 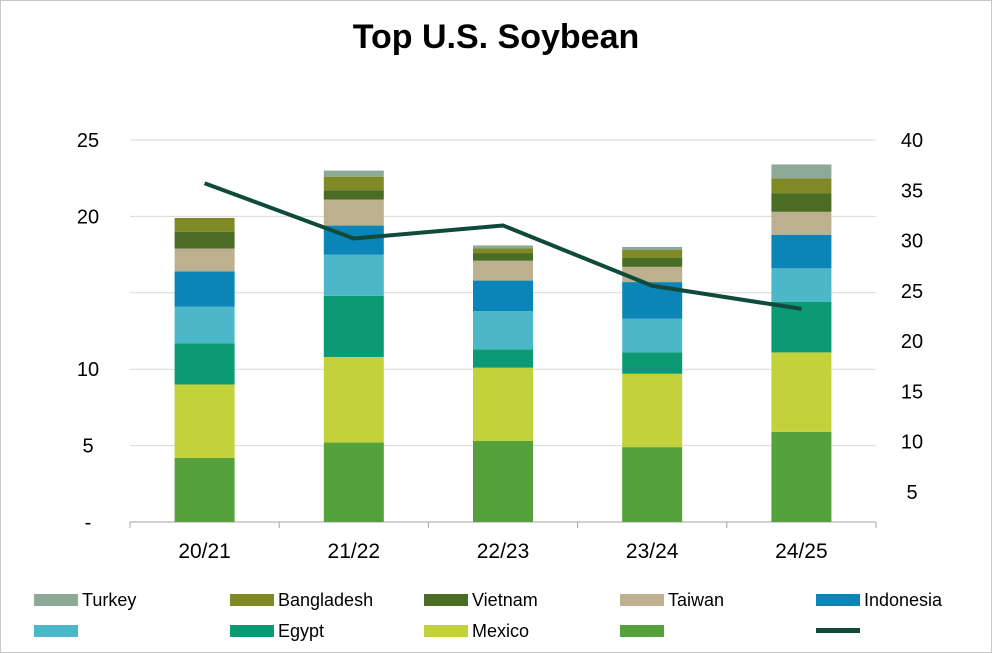 I want to click on legend-label: Indonesia, so click(x=903, y=600).